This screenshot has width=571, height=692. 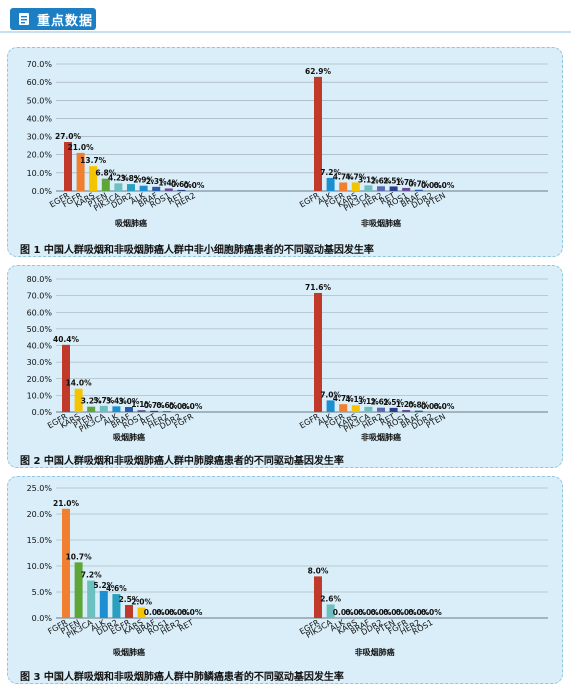 I want to click on data-label: 4.2%, so click(x=118, y=177).